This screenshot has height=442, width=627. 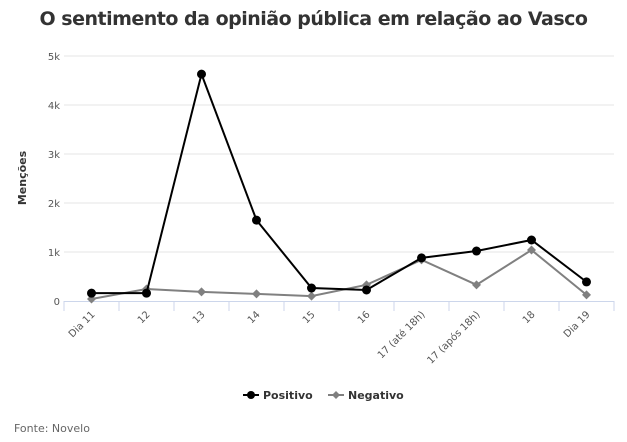 I want to click on x-tick-label: 18, so click(x=529, y=317).